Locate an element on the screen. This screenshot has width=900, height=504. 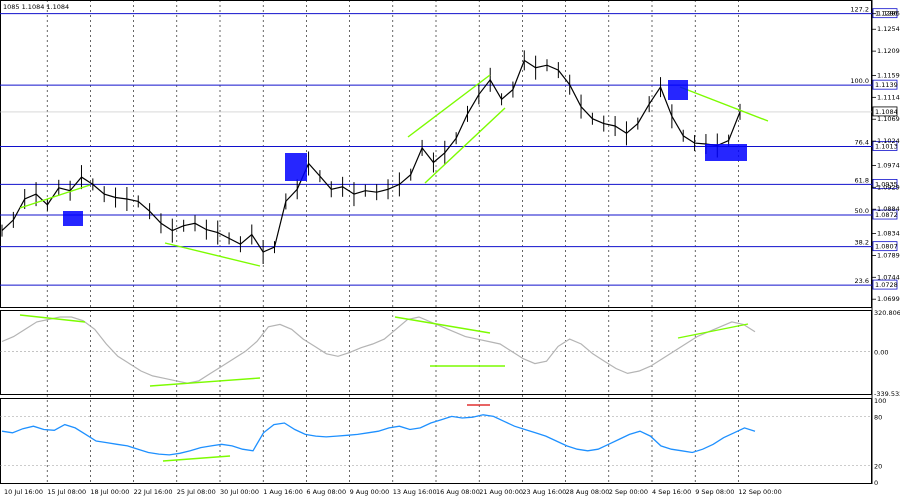
cci-tick-label: -339.532 is located at coordinates (887, 394).